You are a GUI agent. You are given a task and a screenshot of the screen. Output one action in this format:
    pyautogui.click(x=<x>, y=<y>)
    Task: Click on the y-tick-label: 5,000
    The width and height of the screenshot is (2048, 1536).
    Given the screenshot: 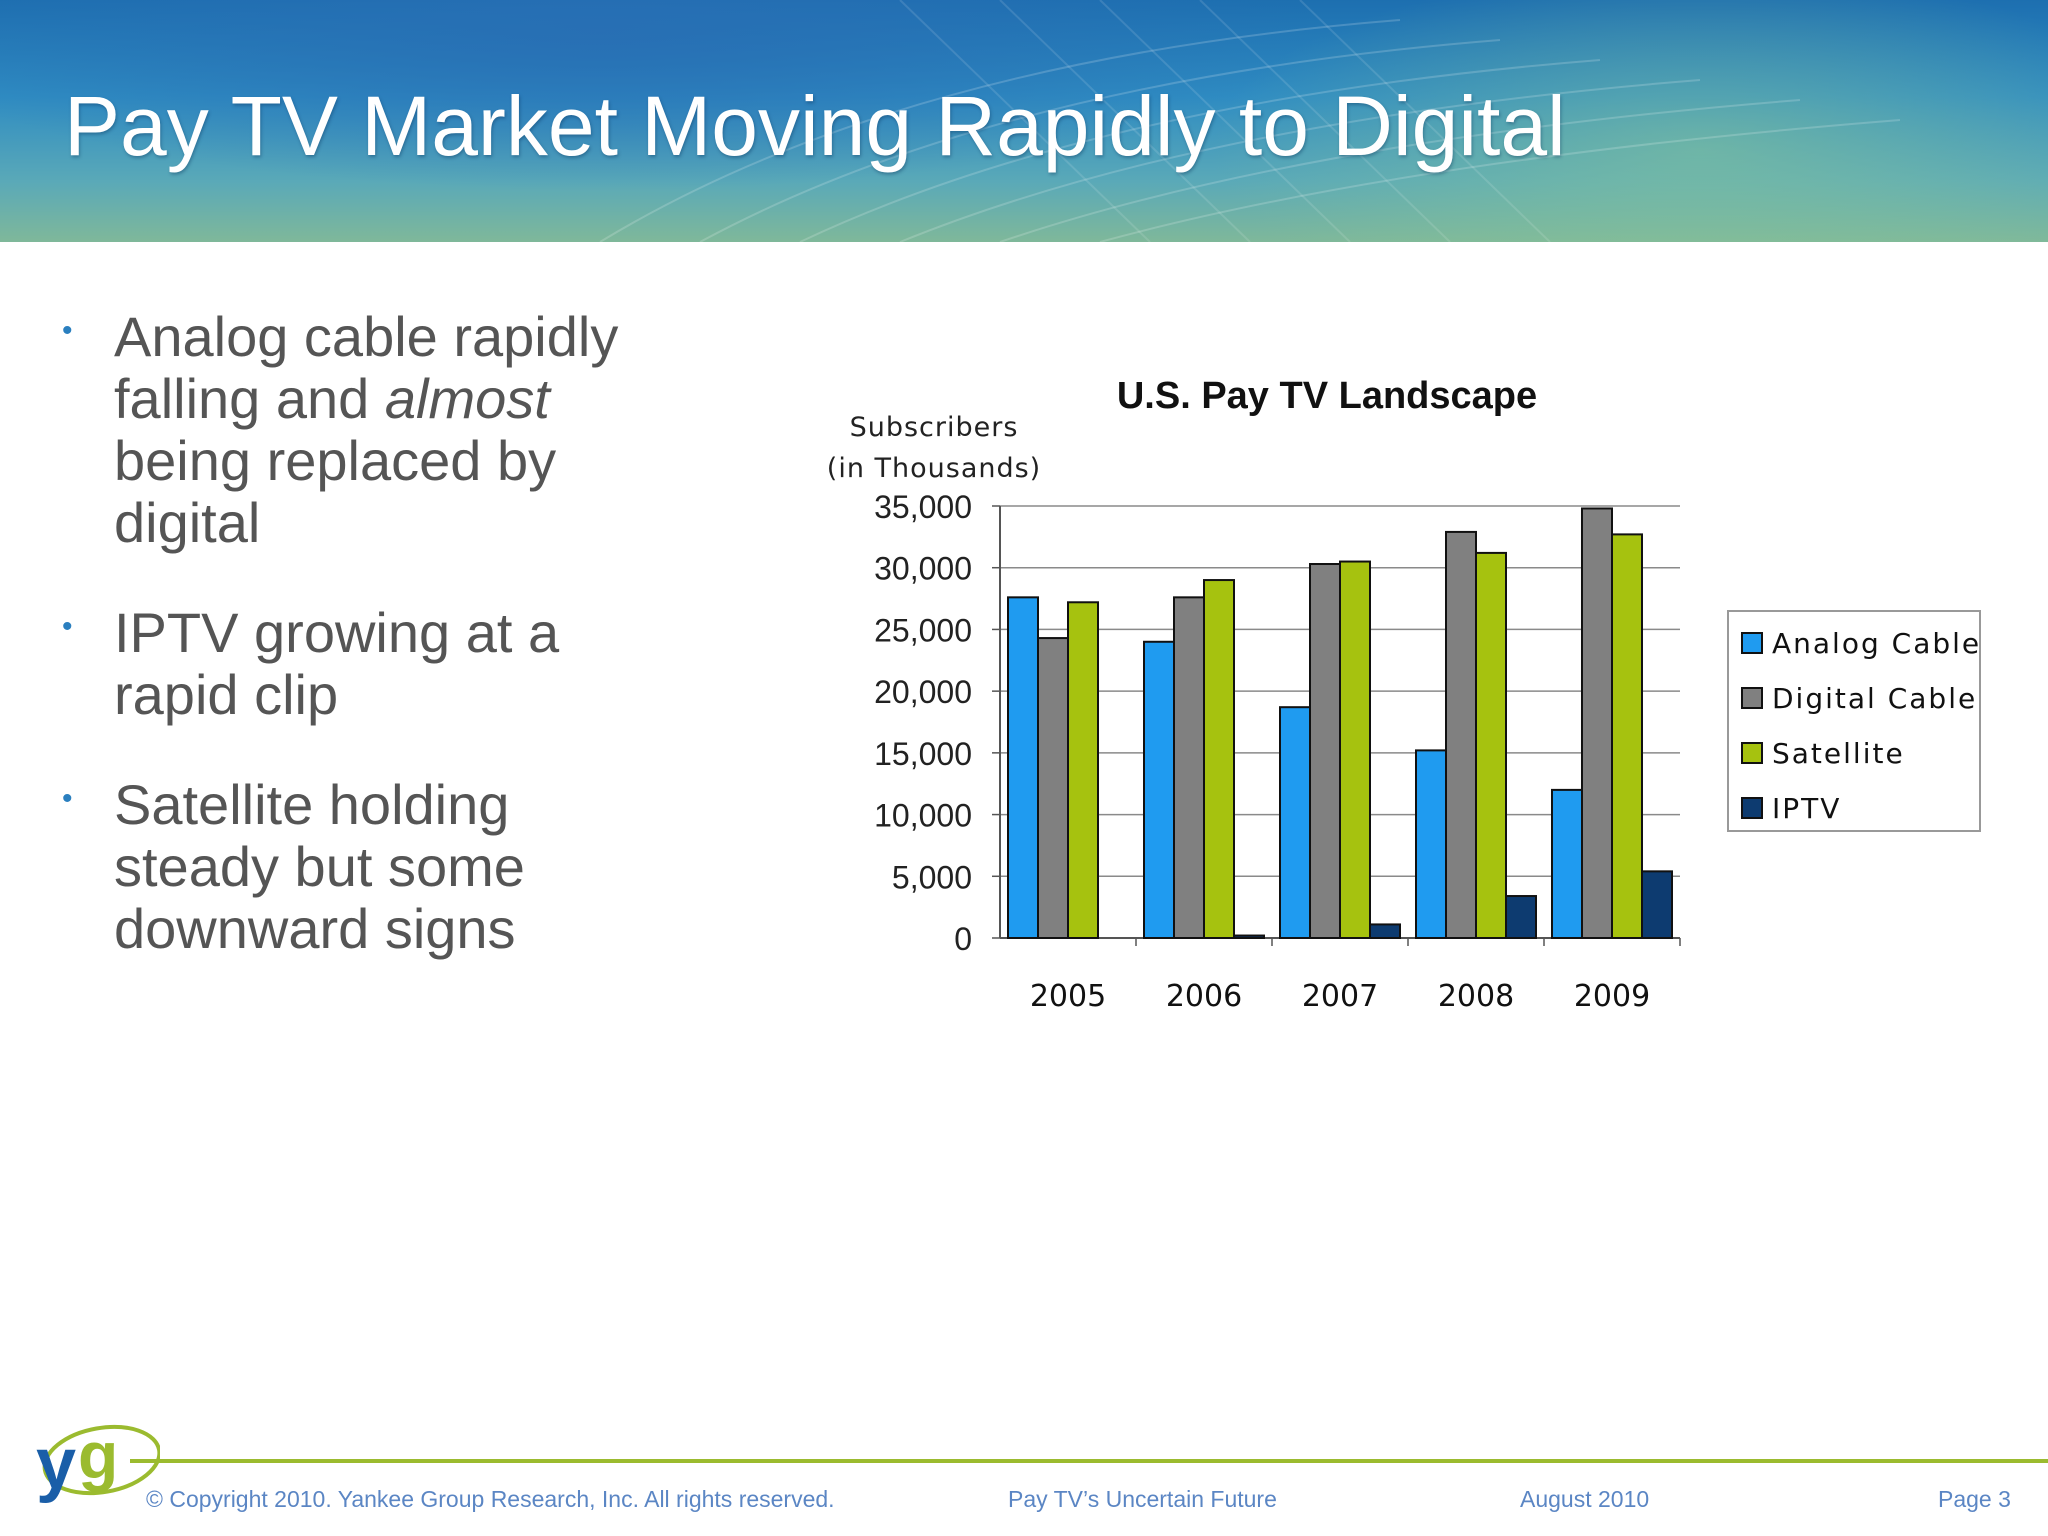 What is the action you would take?
    pyautogui.click(x=932, y=877)
    